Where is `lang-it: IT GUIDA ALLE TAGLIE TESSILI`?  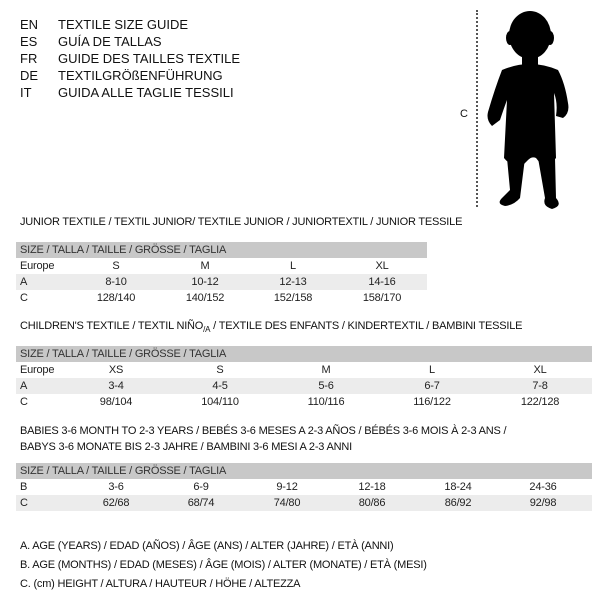
lang-it: IT GUIDA ALLE TAGLIE TESSILI is located at coordinates (127, 92).